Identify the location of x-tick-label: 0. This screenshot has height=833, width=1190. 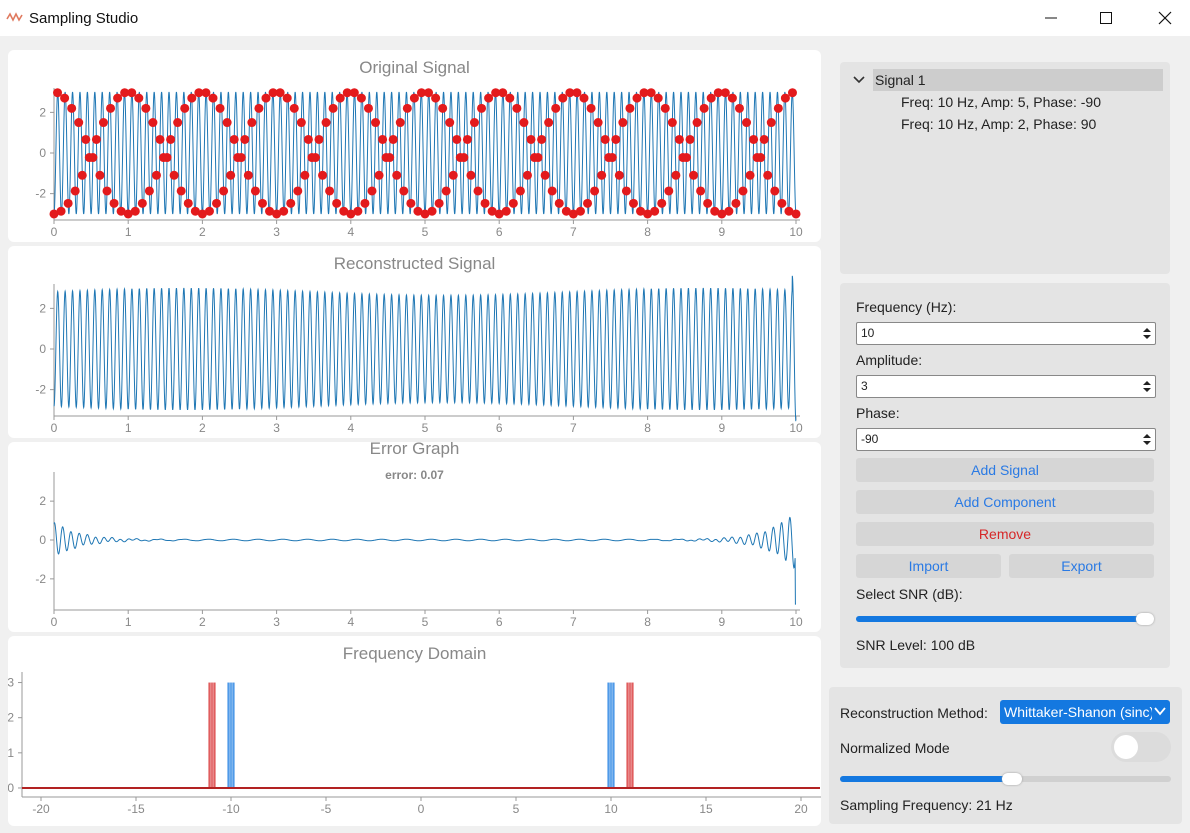
(421, 809).